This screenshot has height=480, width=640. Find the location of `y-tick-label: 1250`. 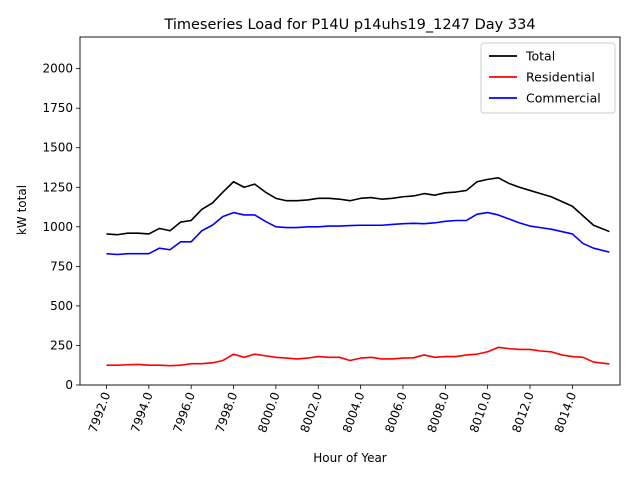

y-tick-label: 1250 is located at coordinates (57, 187).